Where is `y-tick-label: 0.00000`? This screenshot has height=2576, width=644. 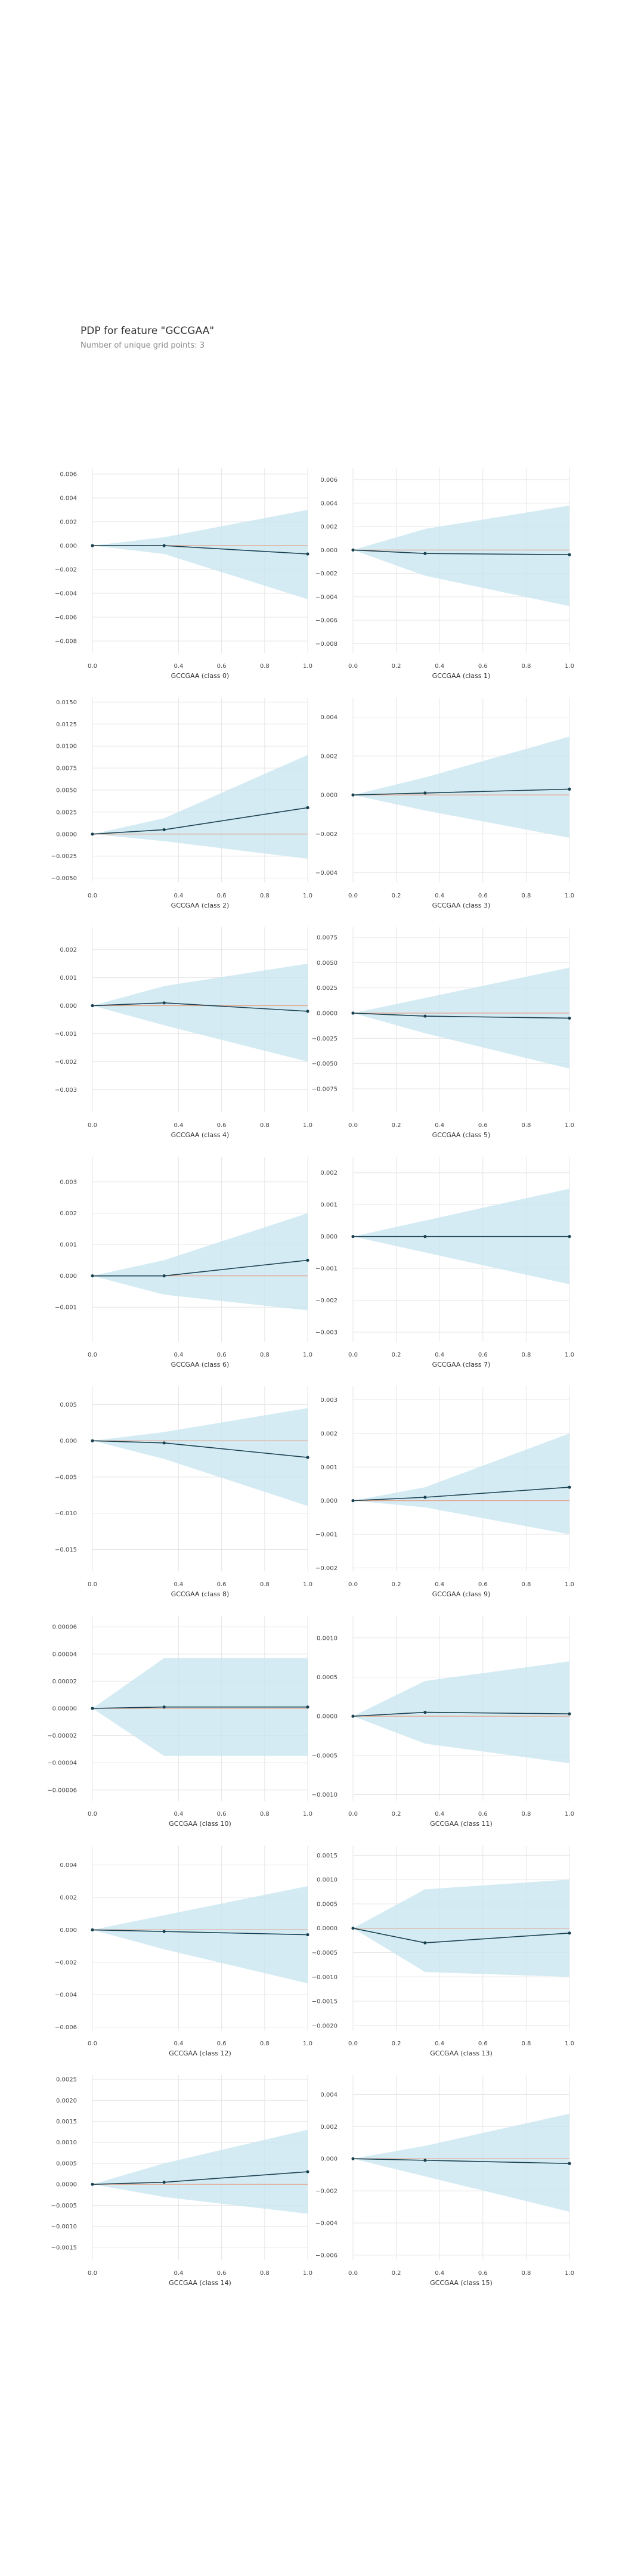
y-tick-label: 0.00000 is located at coordinates (64, 1709).